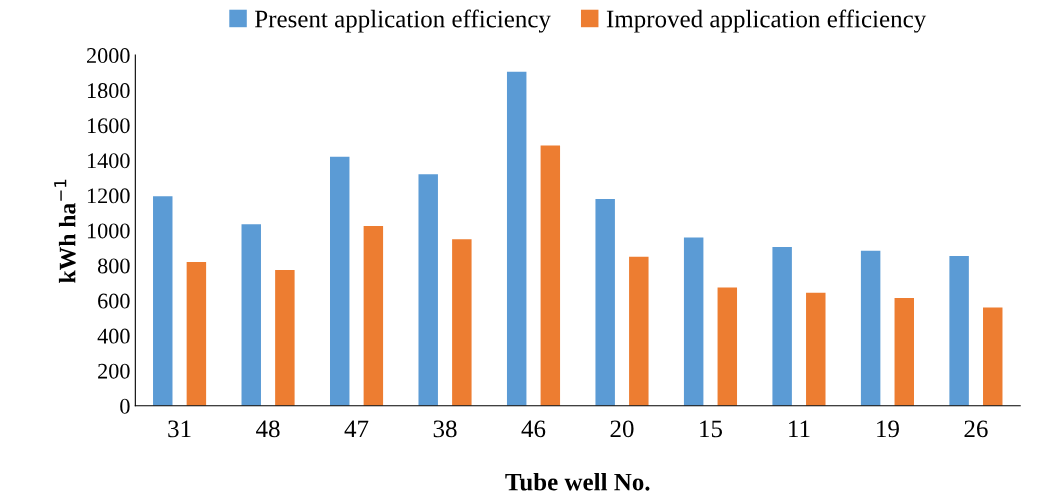  What do you see at coordinates (114, 301) in the screenshot?
I see `y-tick-label: 600` at bounding box center [114, 301].